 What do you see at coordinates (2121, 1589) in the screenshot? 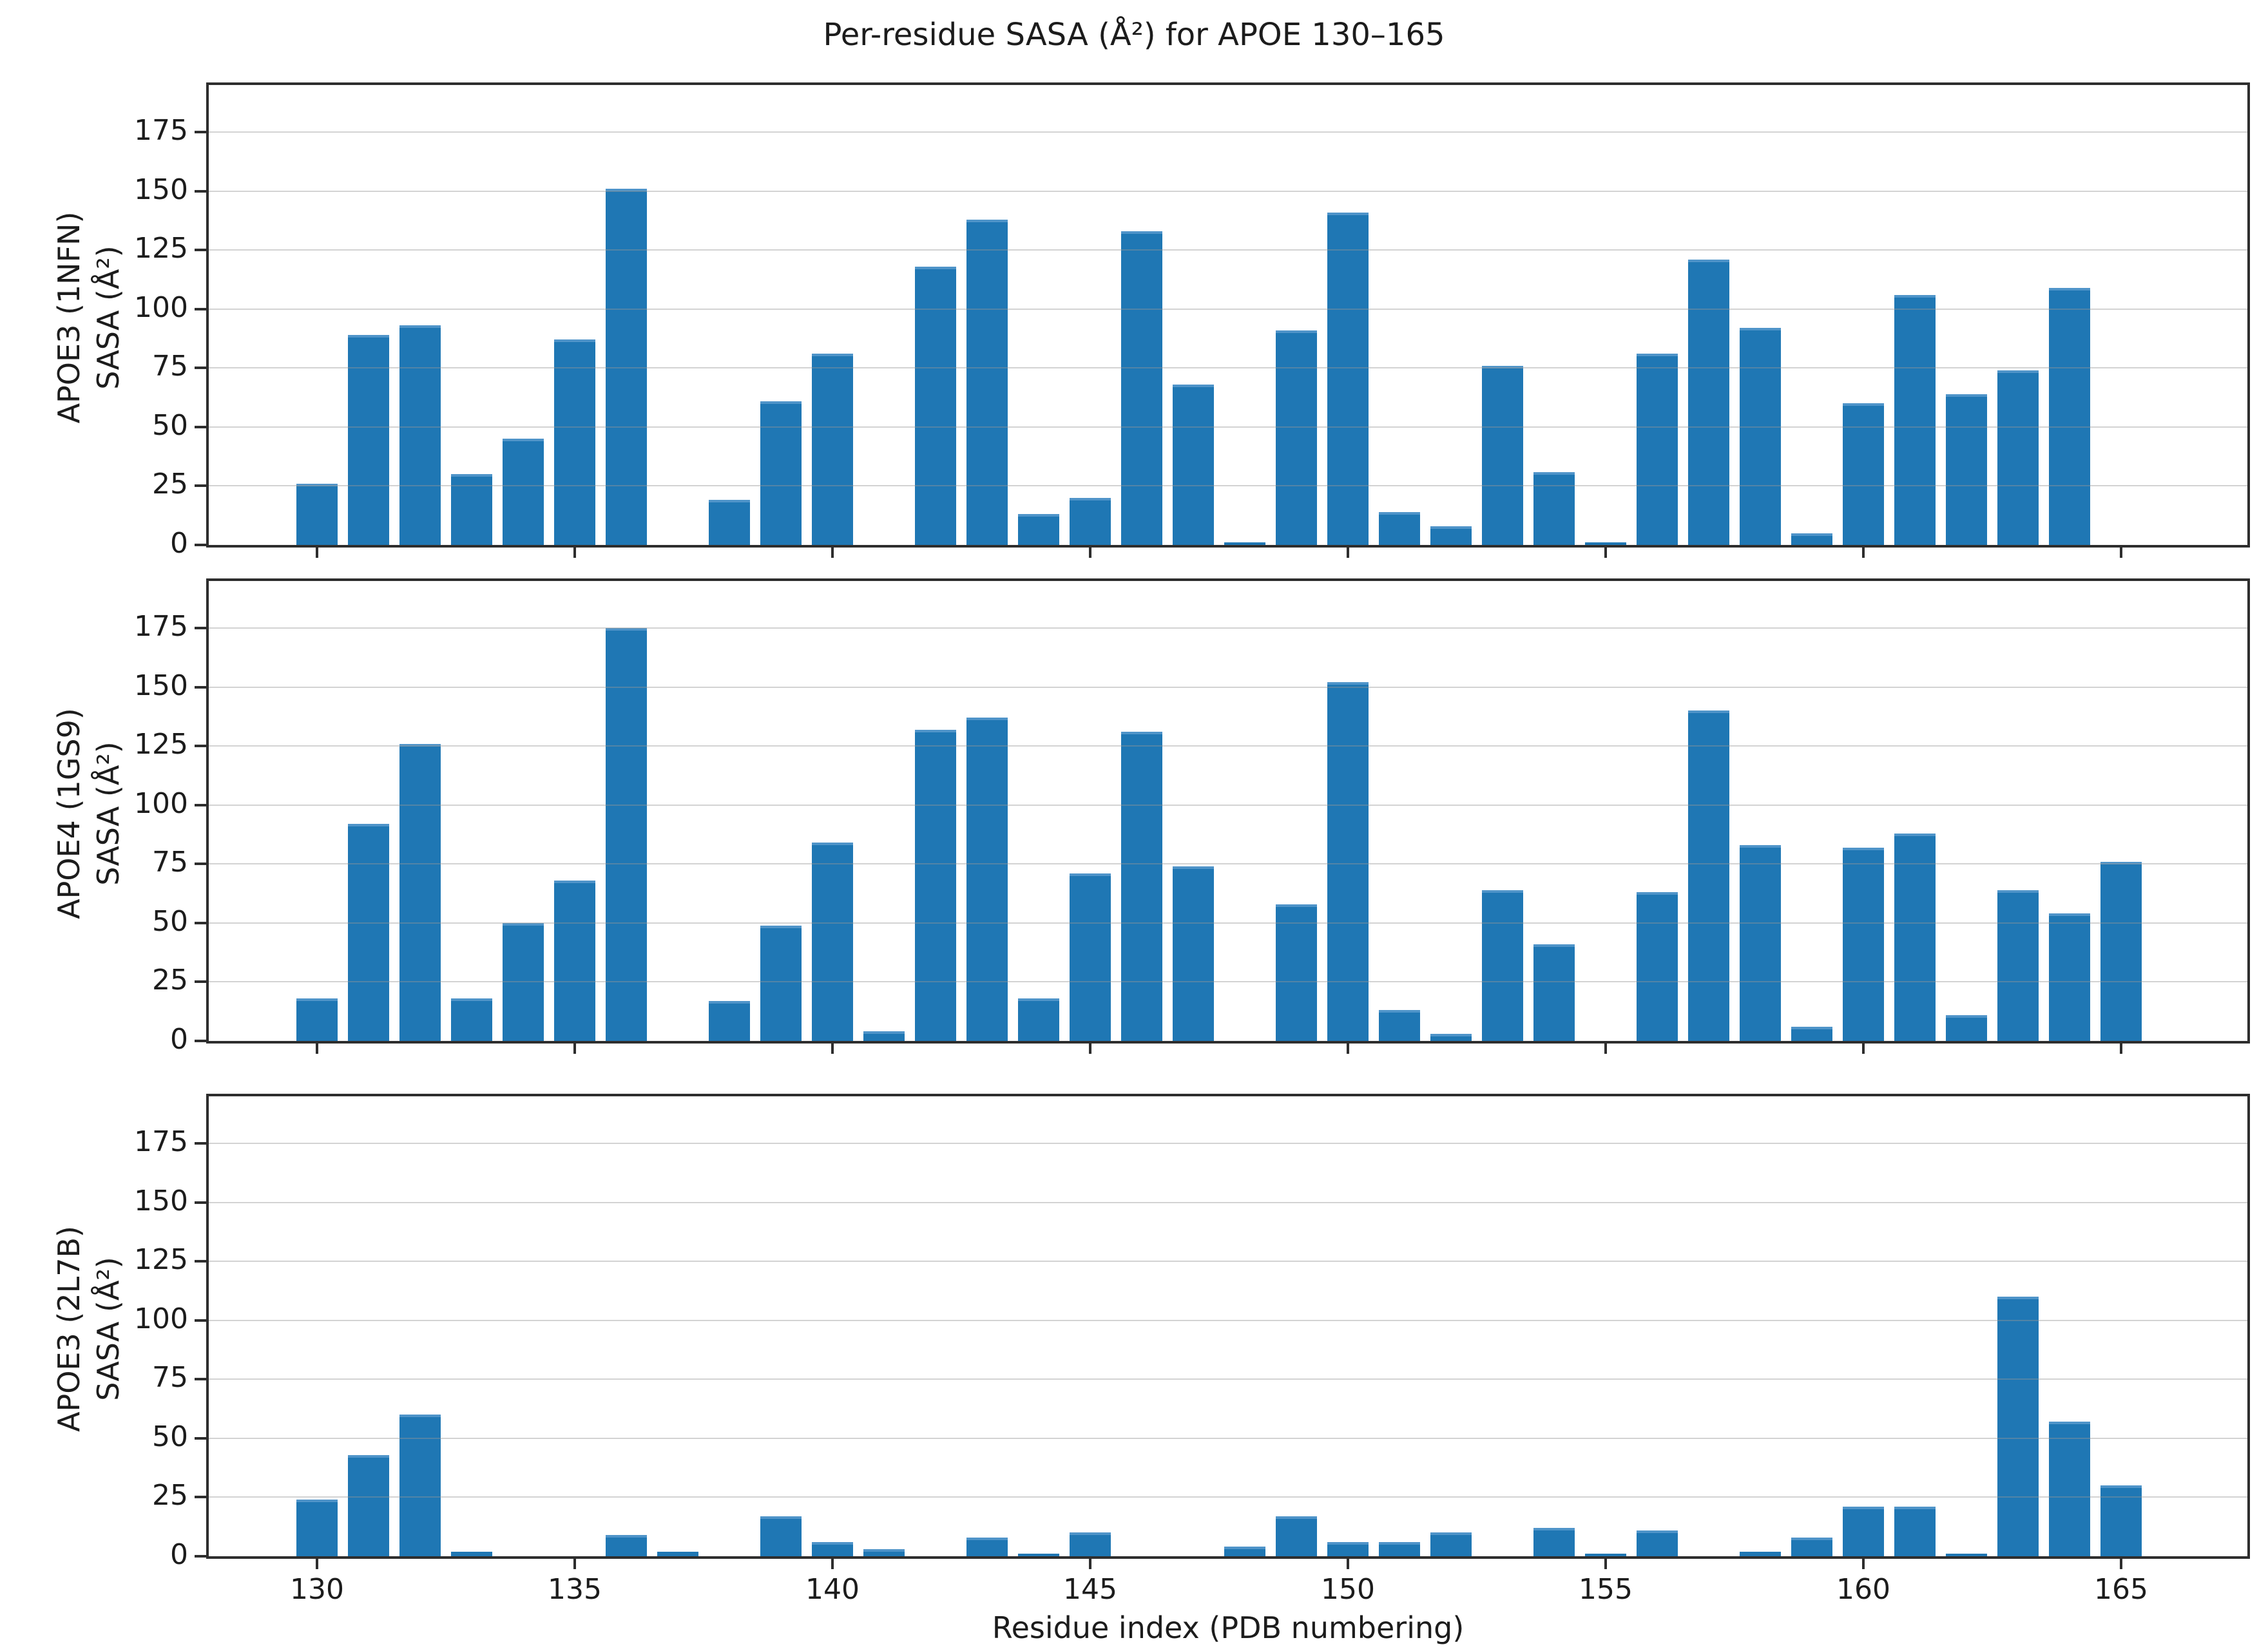
I see `x-tick-label: 165` at bounding box center [2121, 1589].